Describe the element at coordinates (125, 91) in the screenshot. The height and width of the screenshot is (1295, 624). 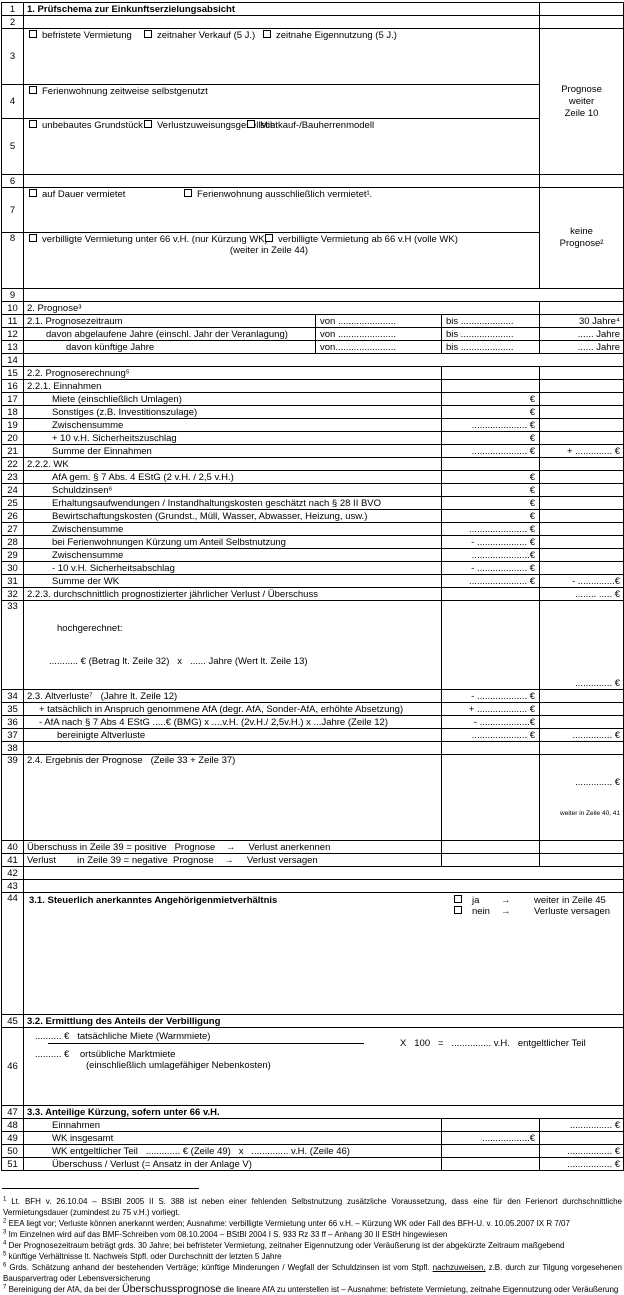
I see `checkbox-label: Ferienwohnung zeitweise selbstgenutzt` at that location.